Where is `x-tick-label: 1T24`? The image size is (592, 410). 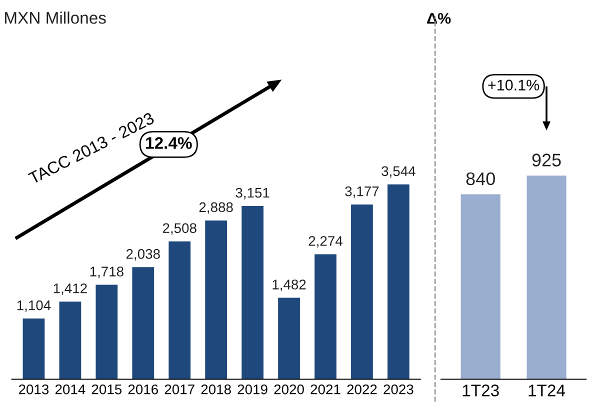 x-tick-label: 1T24 is located at coordinates (547, 390).